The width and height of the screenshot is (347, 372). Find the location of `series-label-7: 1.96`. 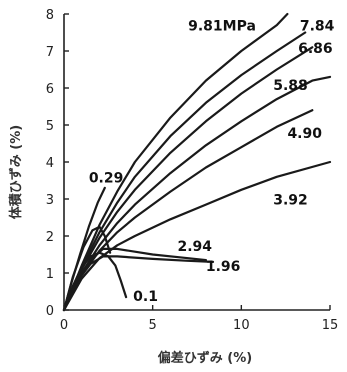

series-label-7: 1.96 is located at coordinates (223, 267).